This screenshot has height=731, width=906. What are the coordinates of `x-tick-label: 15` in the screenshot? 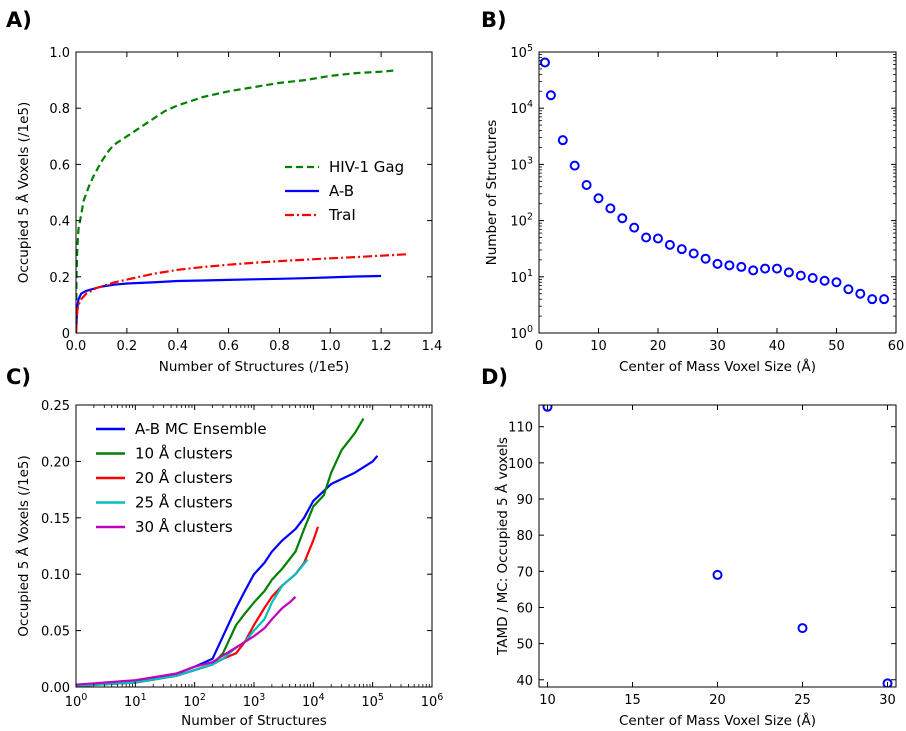 It's located at (632, 700).